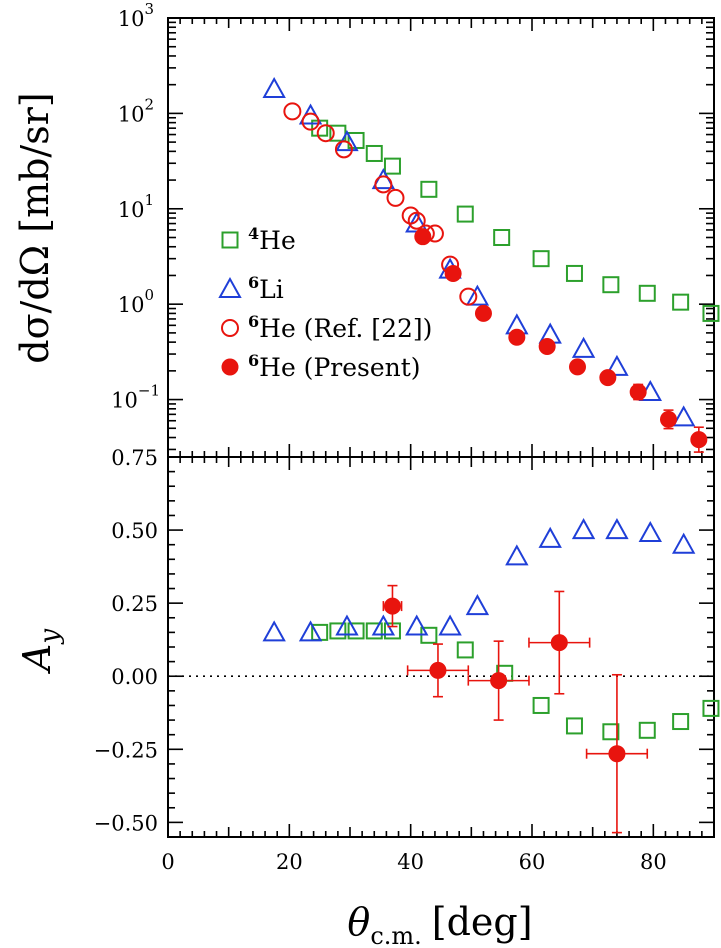  I want to click on y-tick-exp: 1, so click(149, 200).